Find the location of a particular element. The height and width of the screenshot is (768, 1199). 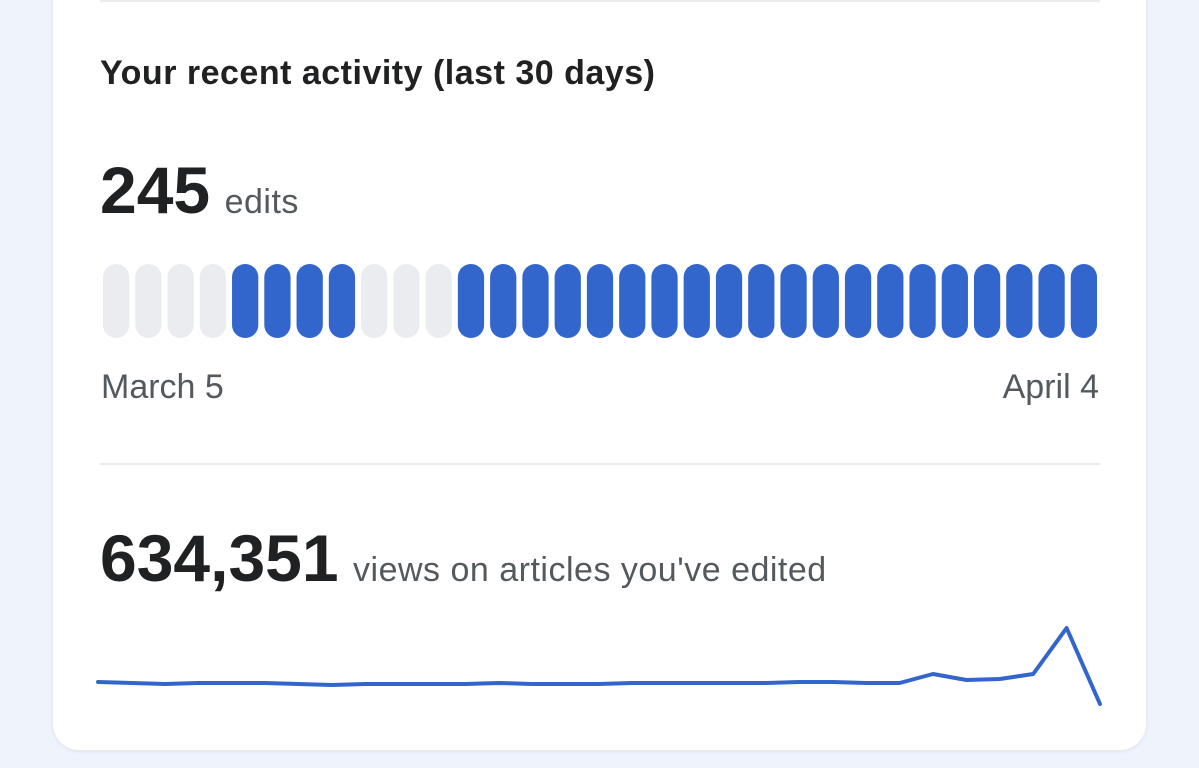

edits-summary: 245 edits is located at coordinates (199, 190).